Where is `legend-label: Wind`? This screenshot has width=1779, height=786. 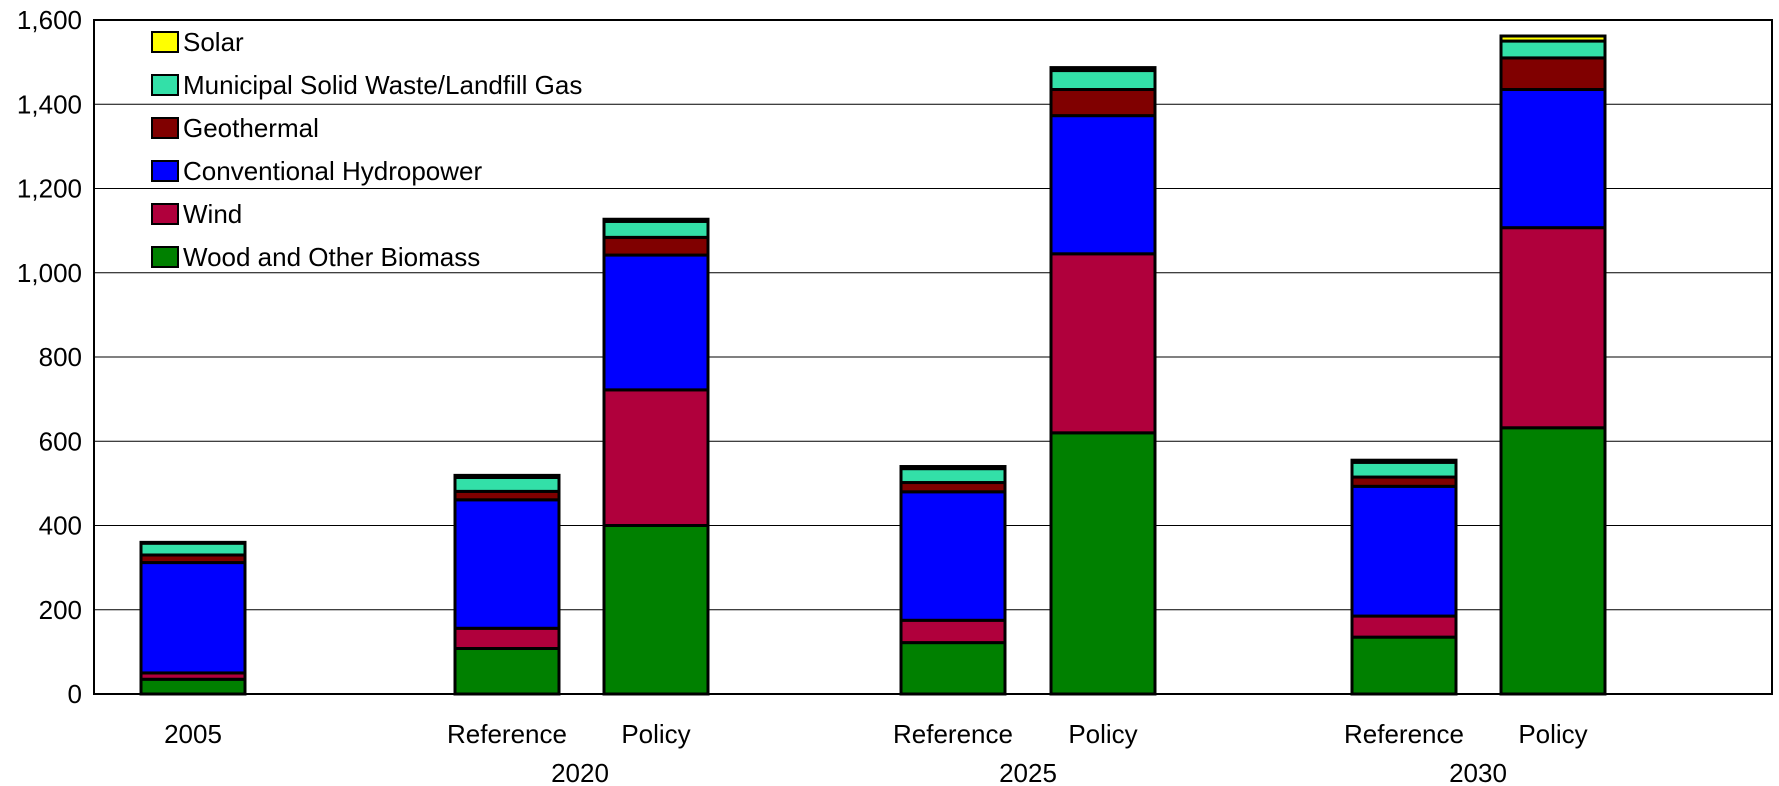 legend-label: Wind is located at coordinates (212, 214).